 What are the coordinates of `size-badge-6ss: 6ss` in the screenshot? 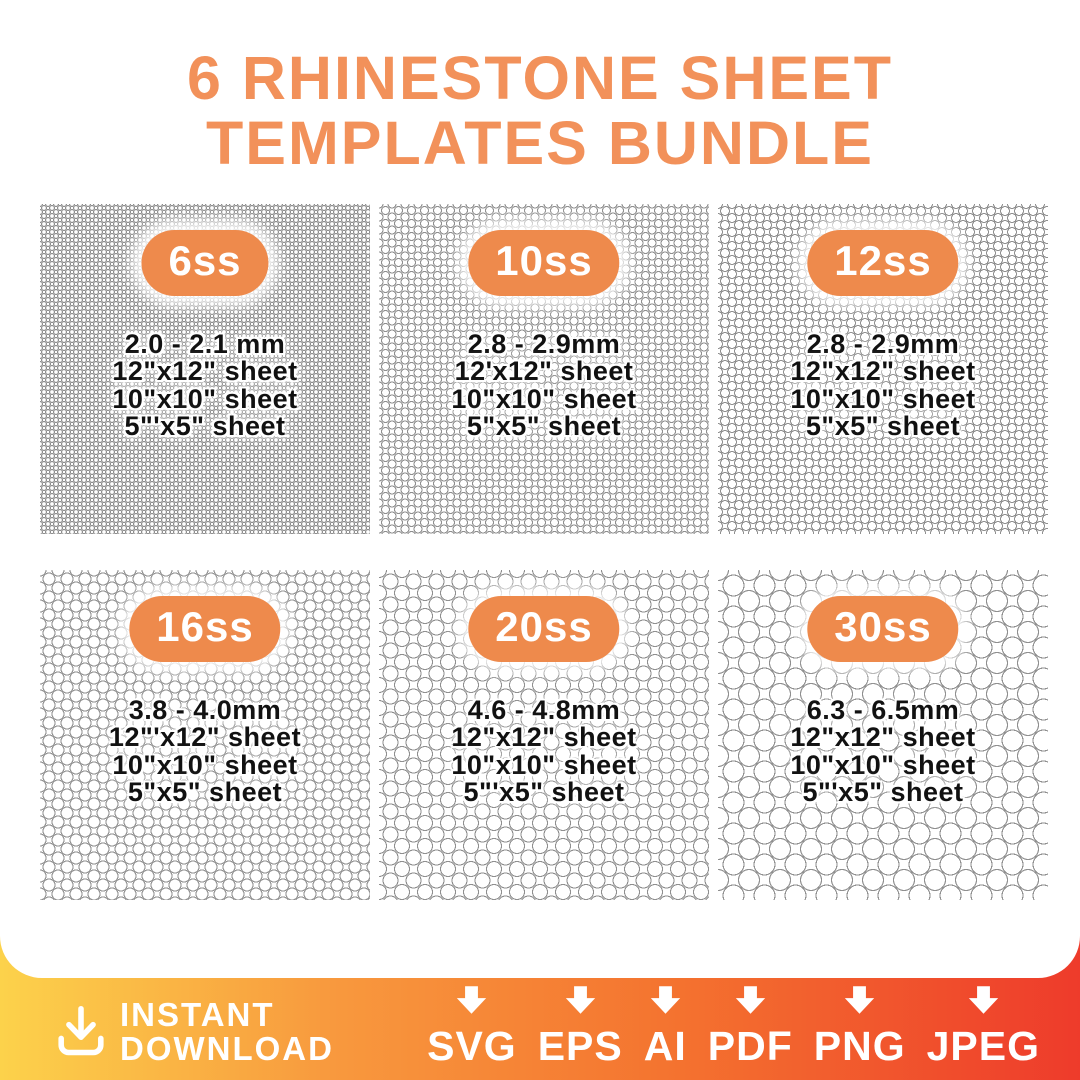 It's located at (205, 262).